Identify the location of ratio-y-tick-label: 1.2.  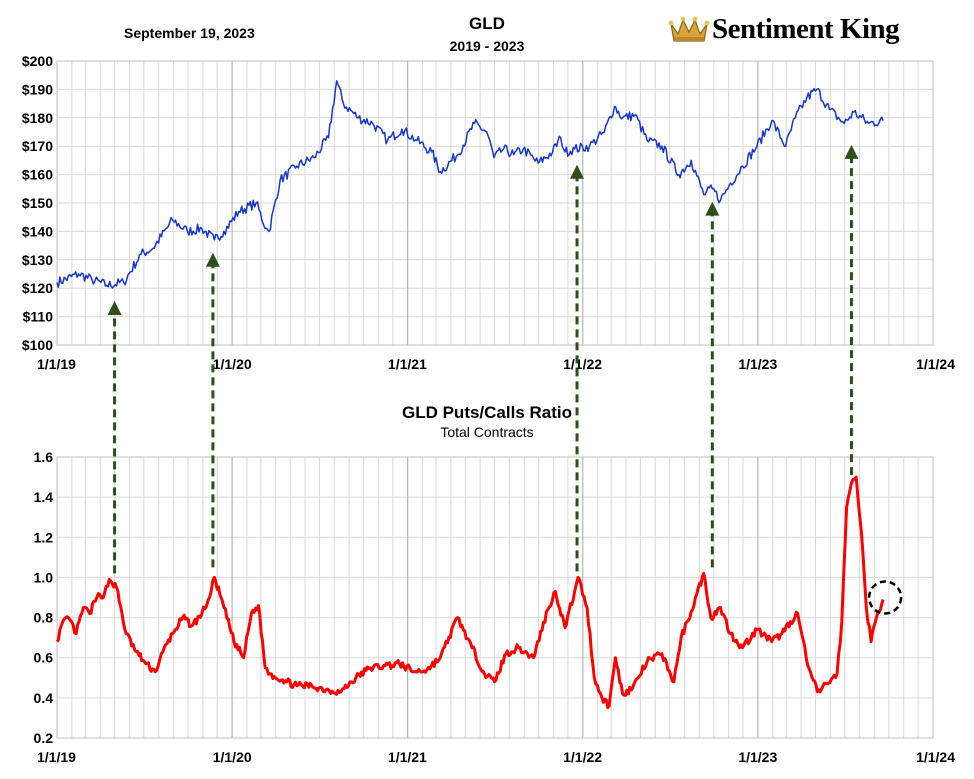
(44, 537).